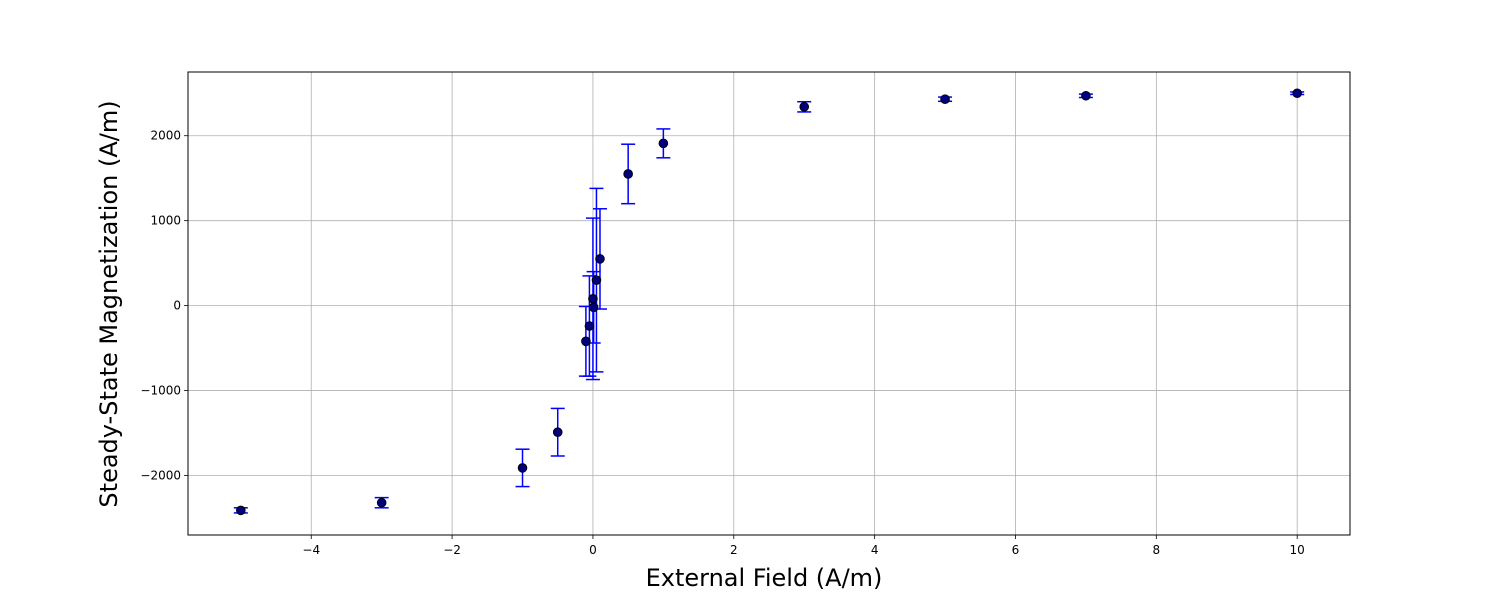 The height and width of the screenshot is (604, 1500). I want to click on y-tick-label: −2000, so click(160, 476).